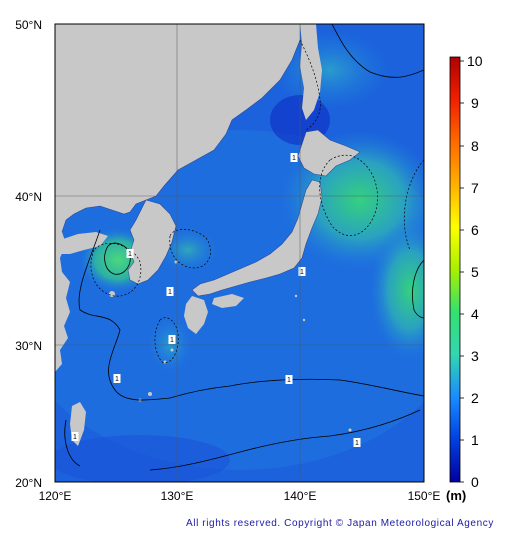 Image resolution: width=505 pixels, height=533 pixels. Describe the element at coordinates (142, 458) in the screenshot. I see `calm-area-south` at that location.